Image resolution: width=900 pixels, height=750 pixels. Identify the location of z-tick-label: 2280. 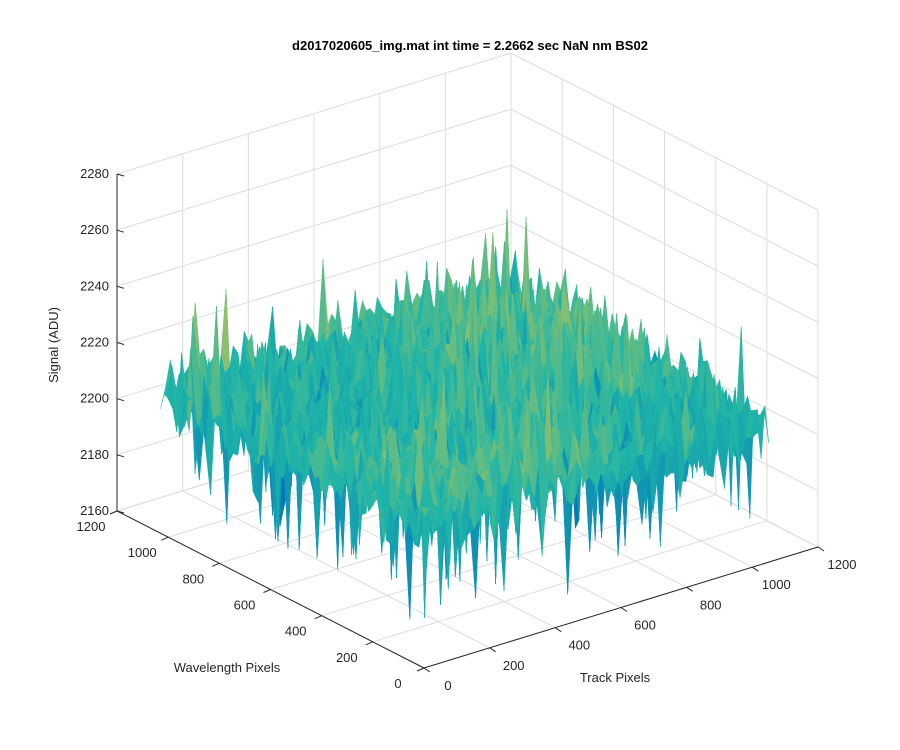
(94, 173).